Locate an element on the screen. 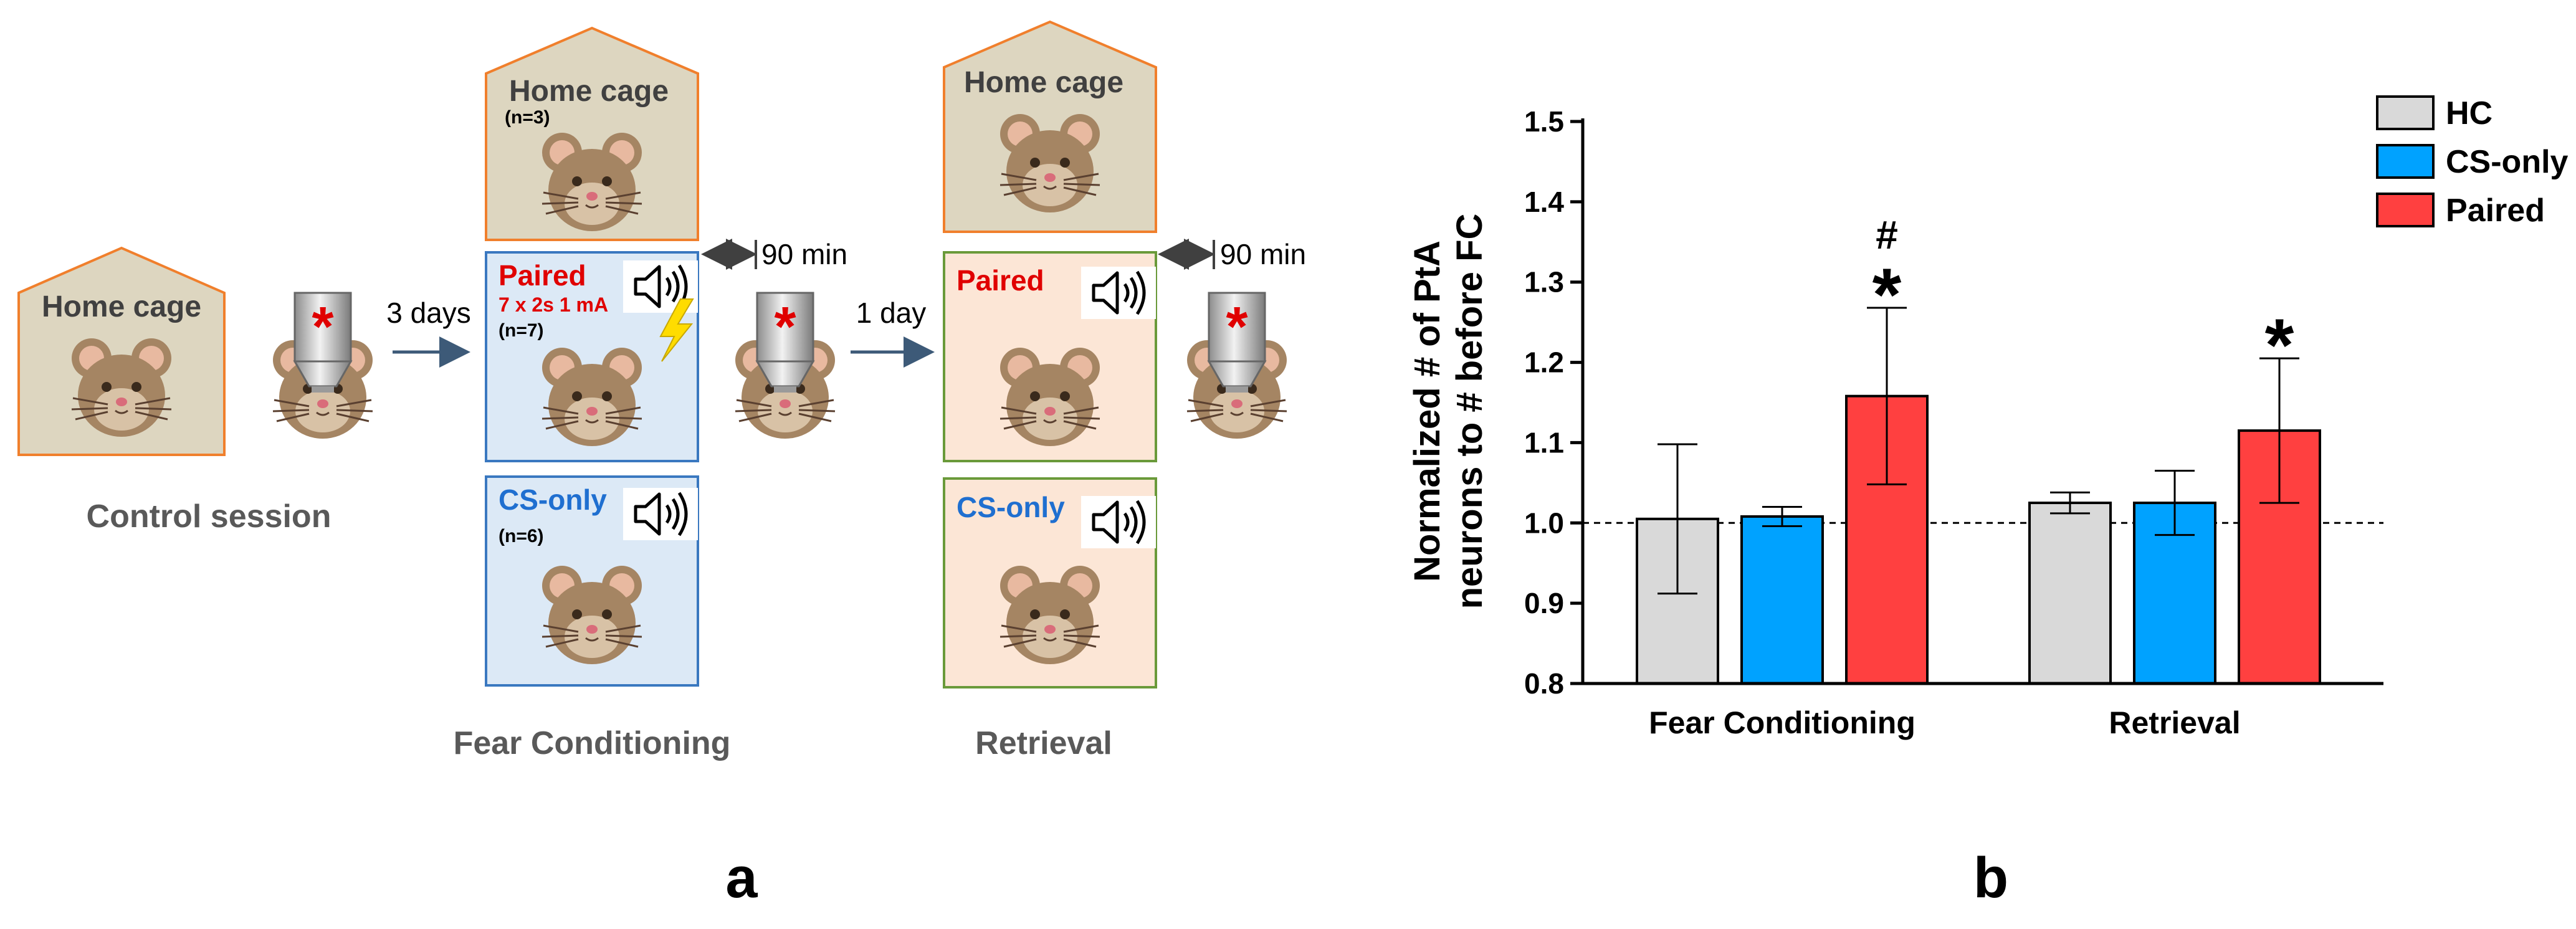 This screenshot has width=2576, height=929. y-axis-title-line1: Normalized # of PtA is located at coordinates (1427, 411).